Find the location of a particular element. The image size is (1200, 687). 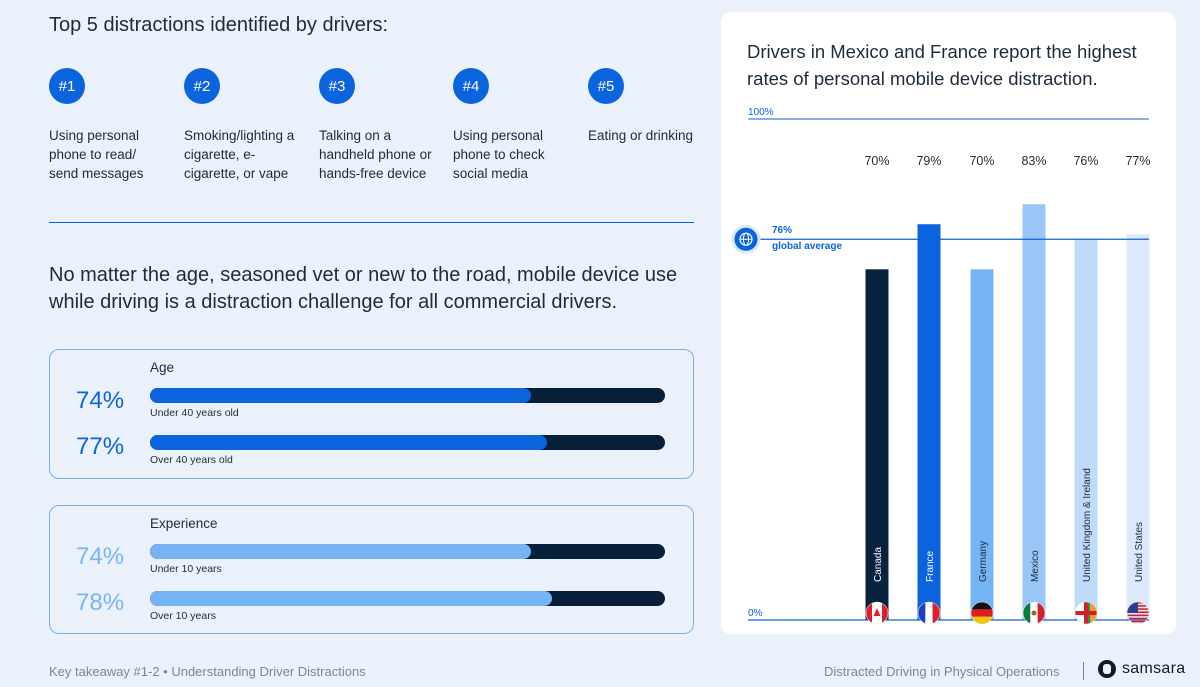

uk-ireland-flag-icon is located at coordinates (1086, 613).